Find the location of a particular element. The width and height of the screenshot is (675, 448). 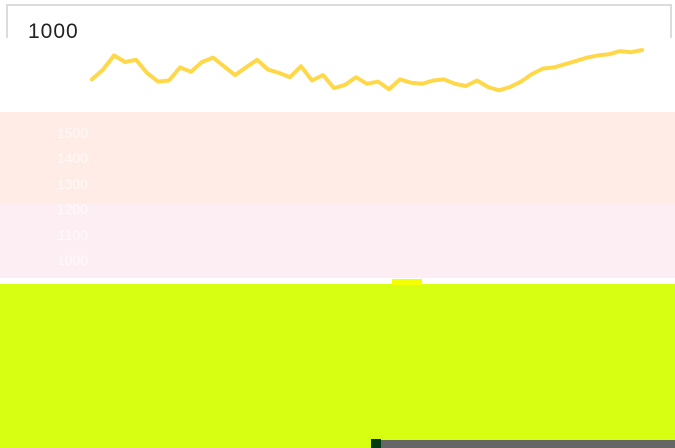

top-label: 1000 is located at coordinates (53, 31).